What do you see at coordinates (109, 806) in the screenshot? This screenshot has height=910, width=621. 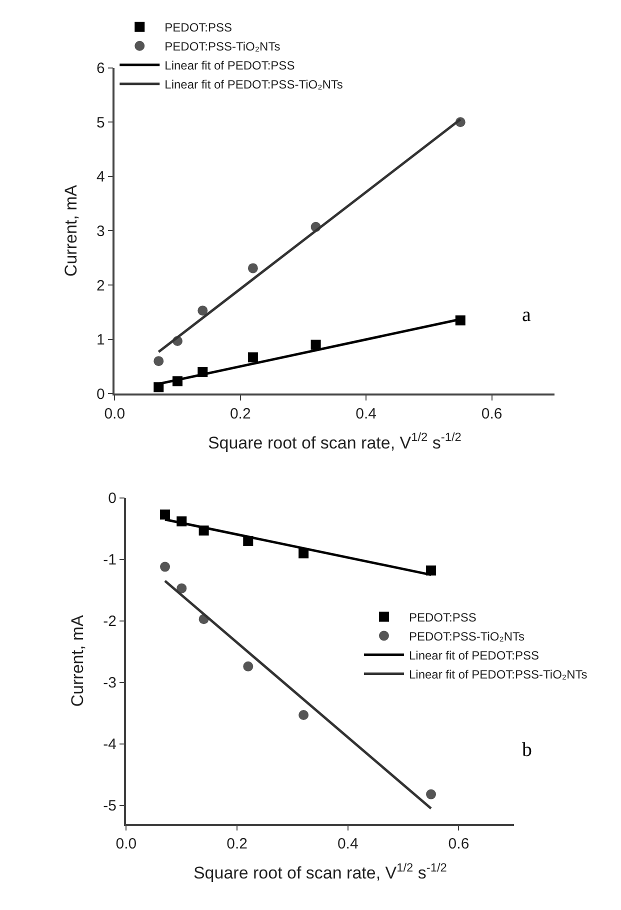 I see `y-tick-label: -5` at bounding box center [109, 806].